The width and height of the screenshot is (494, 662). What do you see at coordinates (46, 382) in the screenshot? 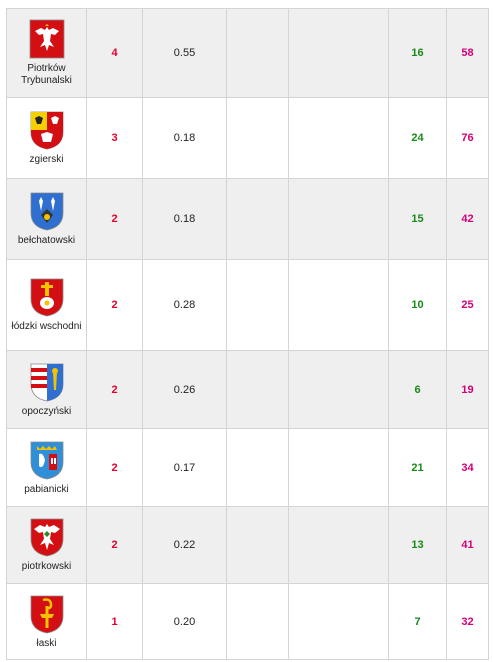
I see `red-white-stripes-crest-icon` at bounding box center [46, 382].